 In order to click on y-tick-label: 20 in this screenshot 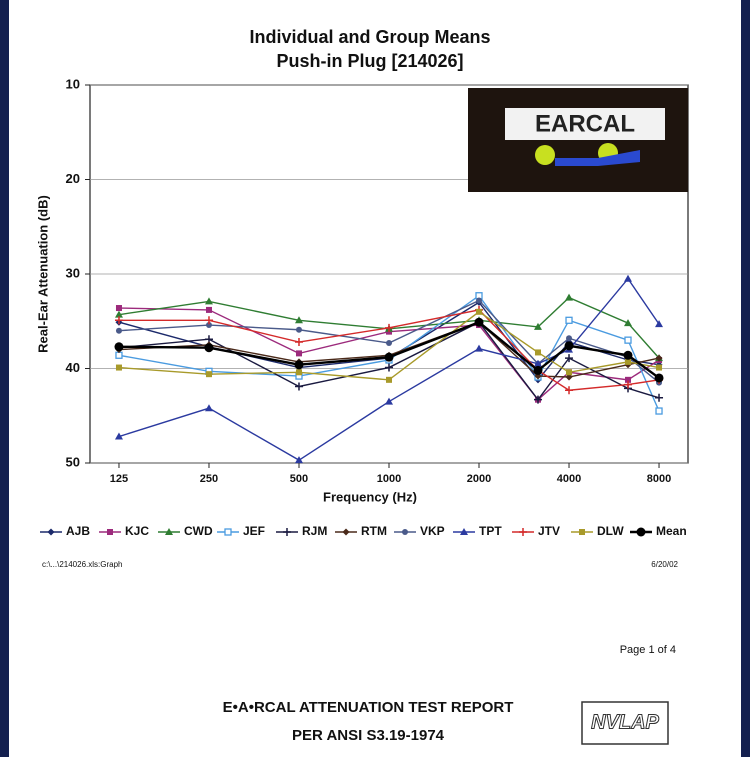, I will do `click(73, 178)`.